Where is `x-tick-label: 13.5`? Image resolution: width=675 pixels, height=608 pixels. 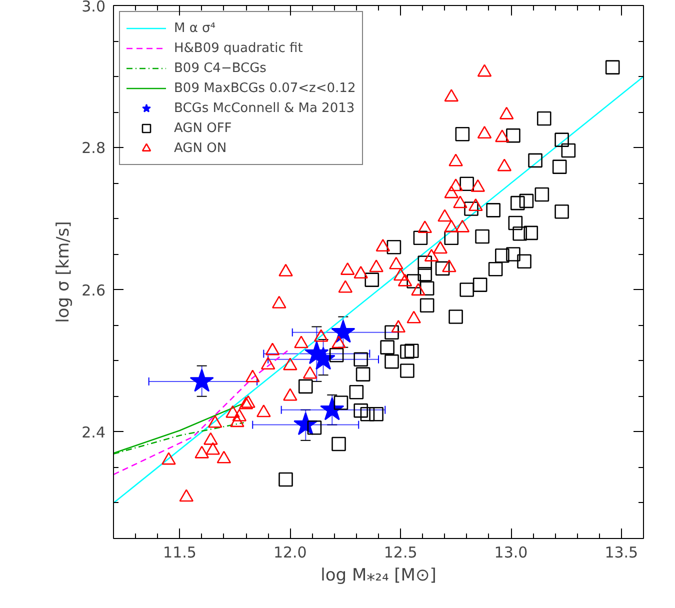 x-tick-label: 13.5 is located at coordinates (621, 553).